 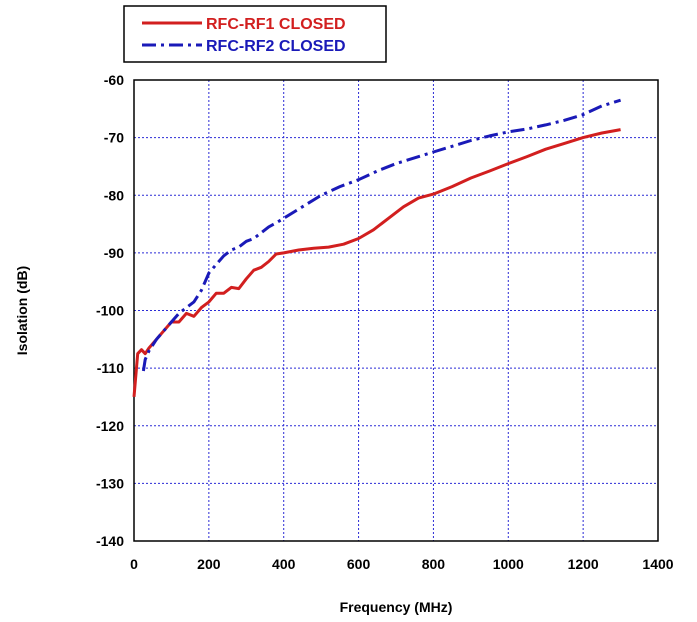 What do you see at coordinates (583, 564) in the screenshot?
I see `x-tick-label: 1200` at bounding box center [583, 564].